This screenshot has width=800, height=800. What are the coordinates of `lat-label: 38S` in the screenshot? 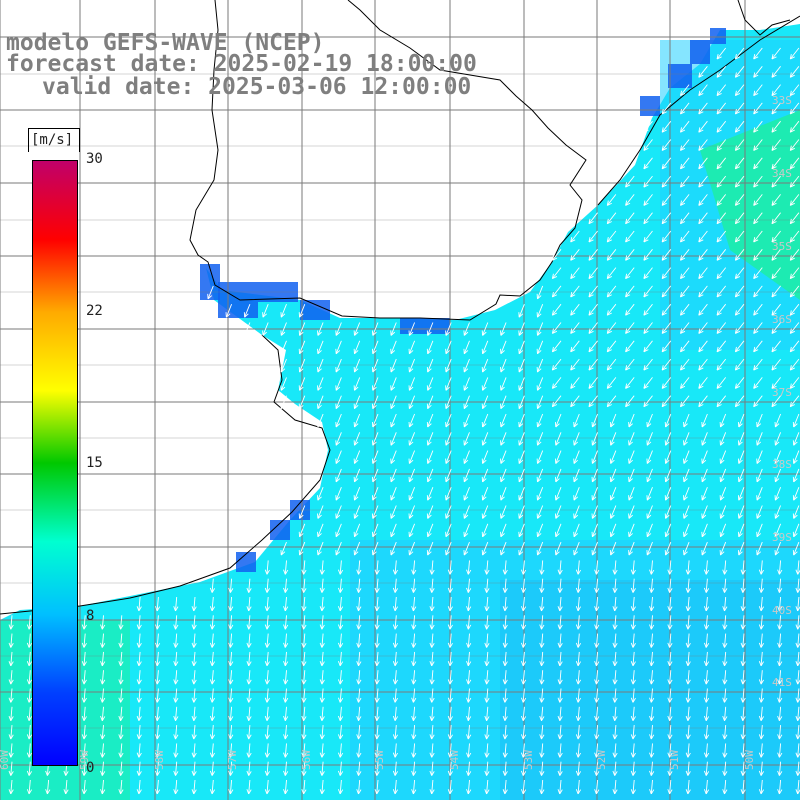 It's located at (782, 464).